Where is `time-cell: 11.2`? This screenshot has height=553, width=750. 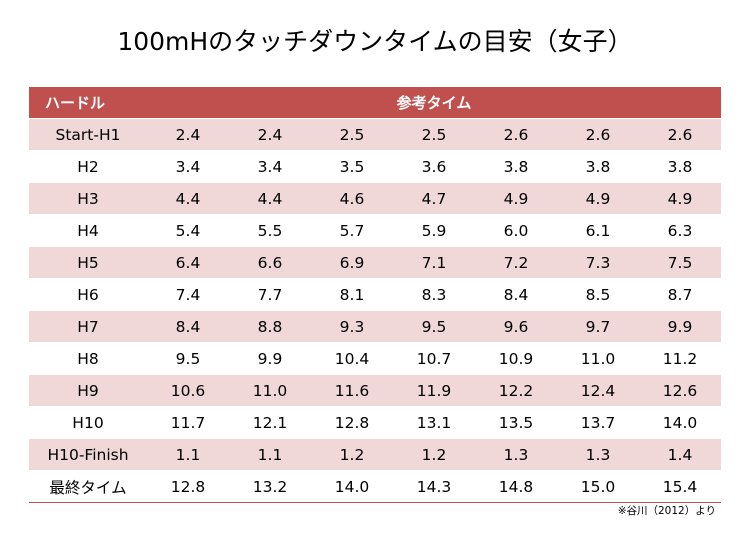
time-cell: 11.2 is located at coordinates (680, 358).